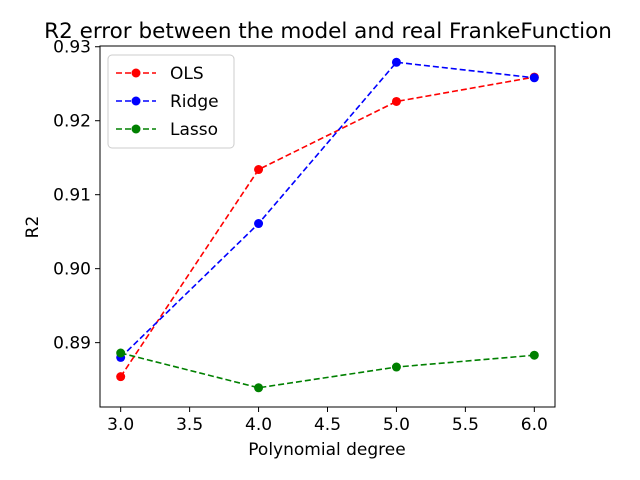  What do you see at coordinates (33, 227) in the screenshot?
I see `y-axis-label: R2` at bounding box center [33, 227].